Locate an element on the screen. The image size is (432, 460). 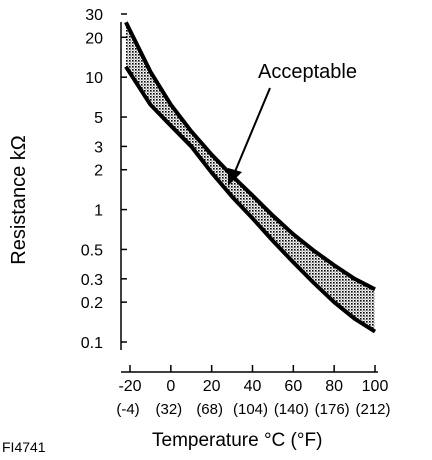
figure-id: FI4741 is located at coordinates (24, 447).